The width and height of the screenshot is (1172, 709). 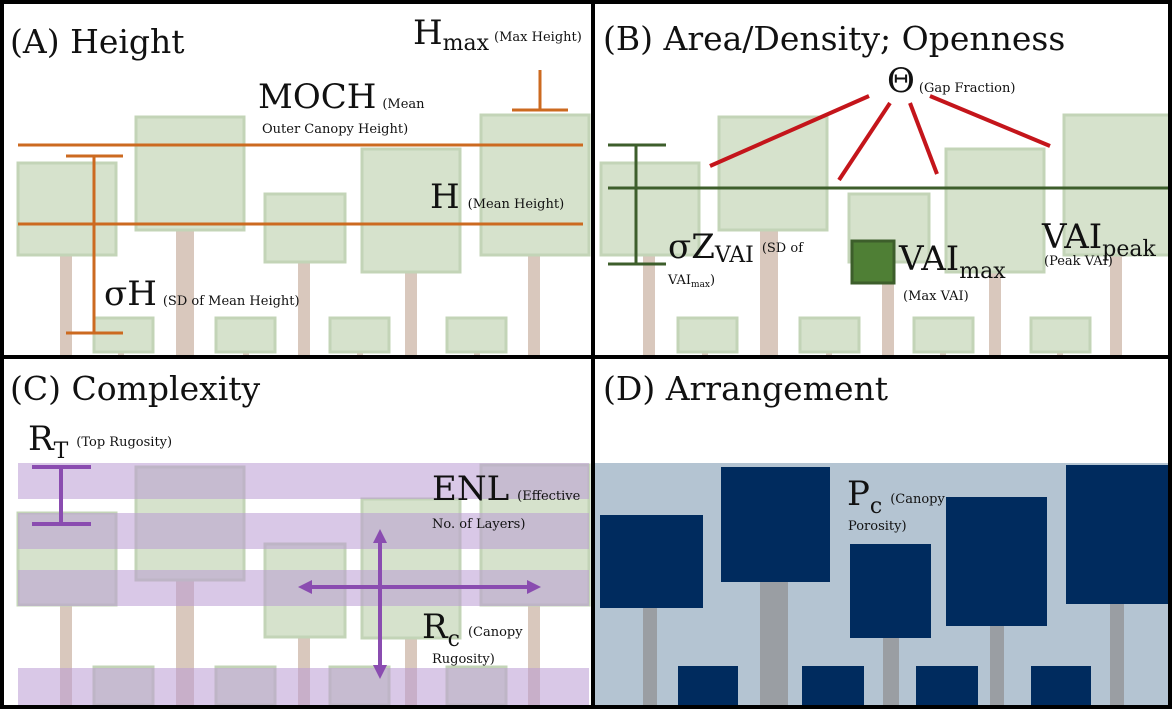 I want to click on vai-peak-symbol: VAI, so click(x=1071, y=237).